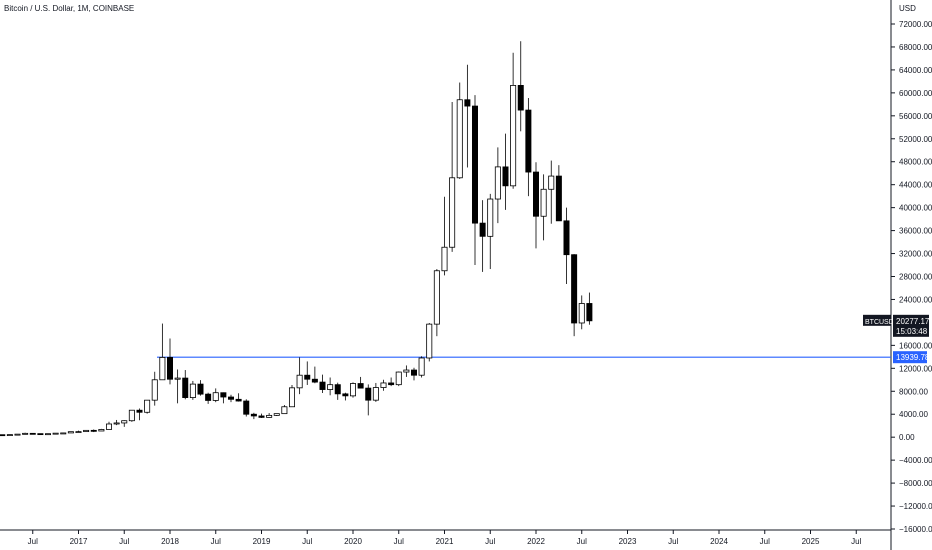  I want to click on y-tick-label: 0.00, so click(907, 437).